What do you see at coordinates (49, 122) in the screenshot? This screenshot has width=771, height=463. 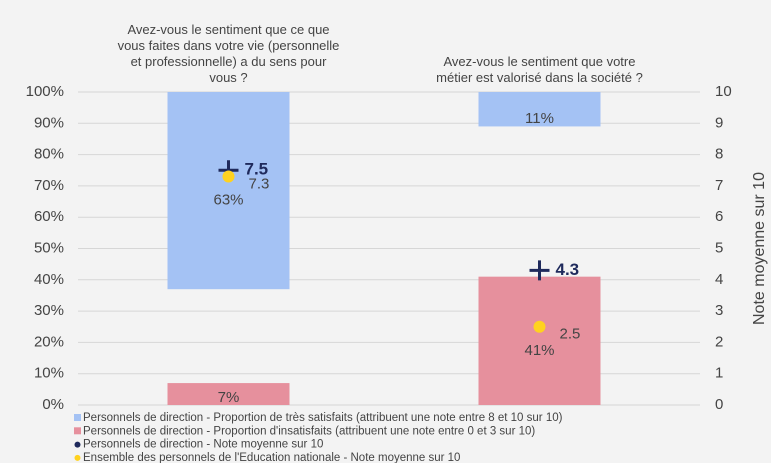 I see `y-tick-label: 90%` at bounding box center [49, 122].